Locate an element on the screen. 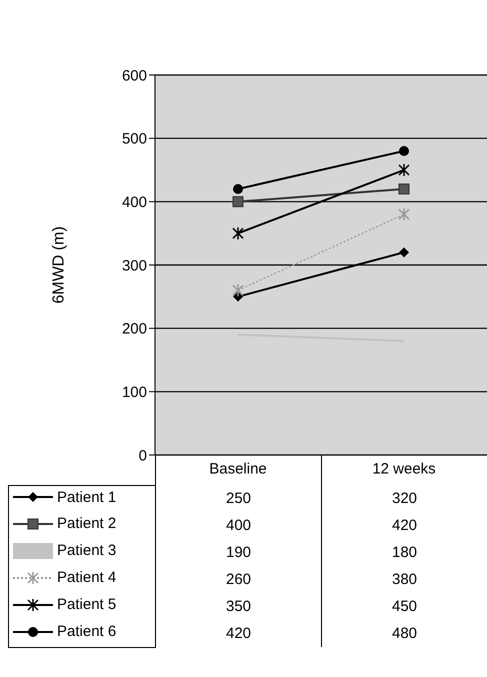  y-tick-label: 600 is located at coordinates (134, 75).